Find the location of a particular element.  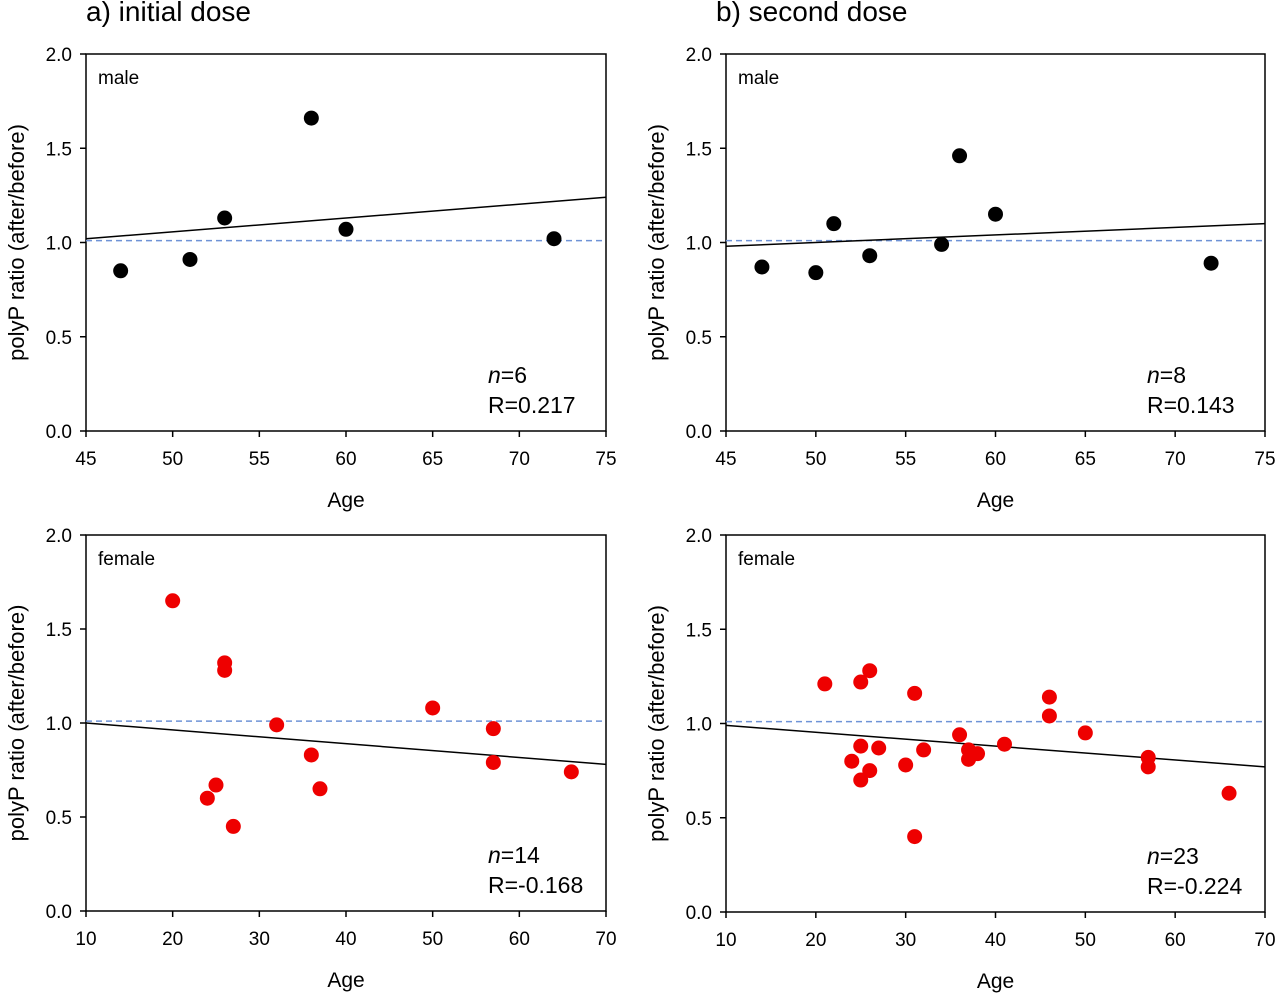

y-tick-label: 1.5 is located at coordinates (59, 630).